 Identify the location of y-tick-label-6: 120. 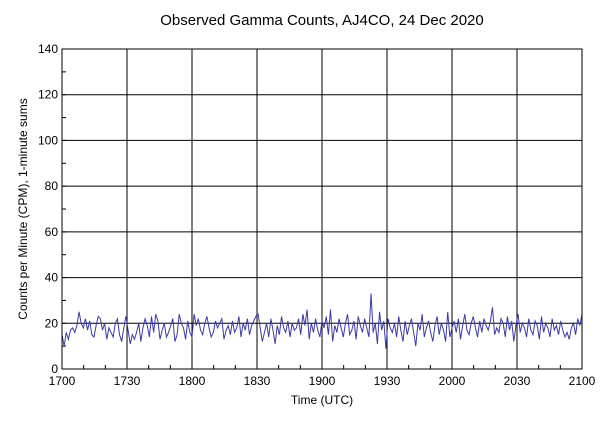
(48, 95).